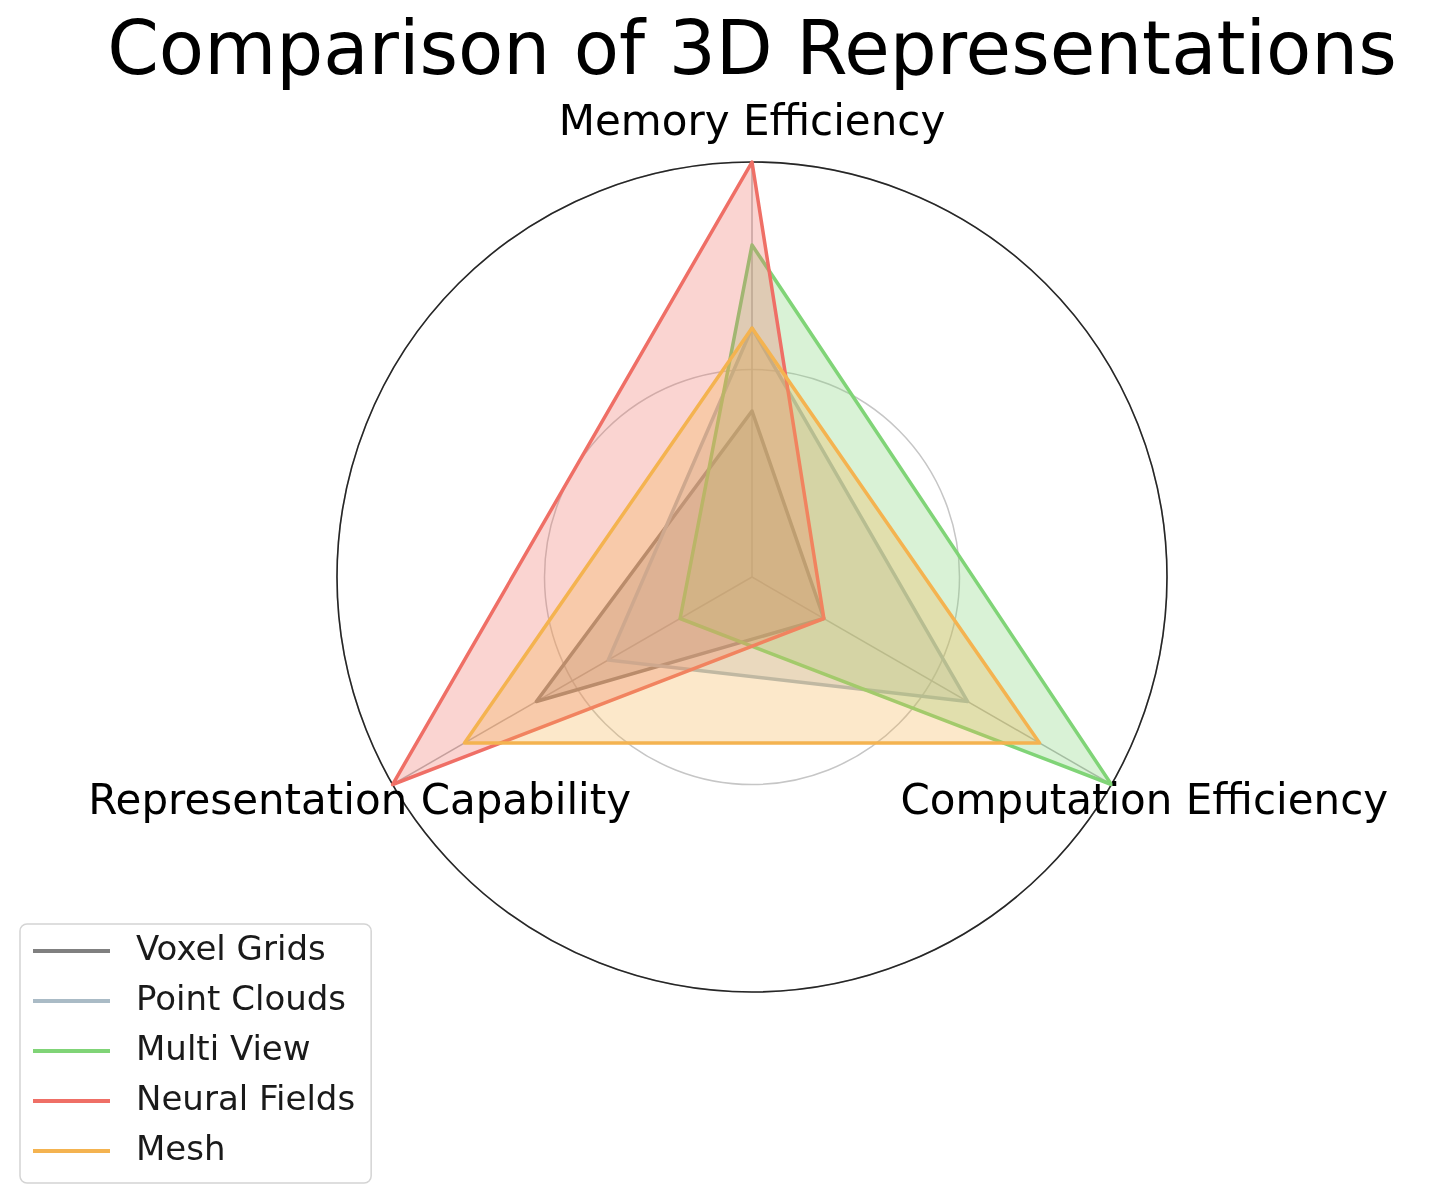 The height and width of the screenshot is (1192, 1448). Describe the element at coordinates (241, 997) in the screenshot. I see `legend-label: Point Clouds` at that location.